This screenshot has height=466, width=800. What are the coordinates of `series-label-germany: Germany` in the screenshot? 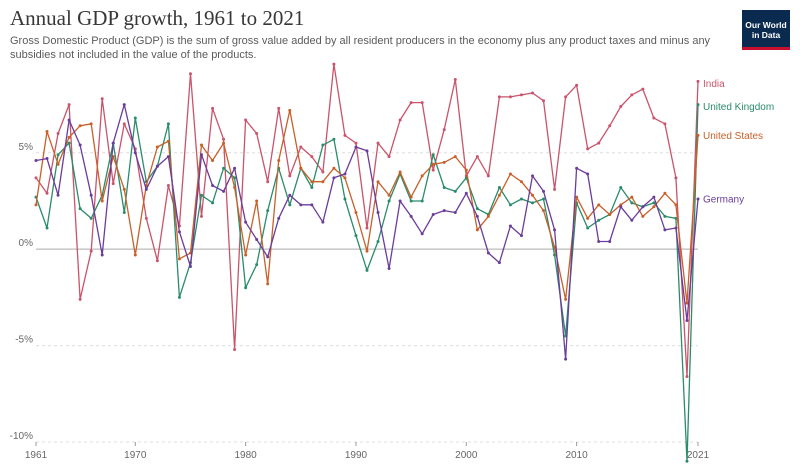 It's located at (723, 200).